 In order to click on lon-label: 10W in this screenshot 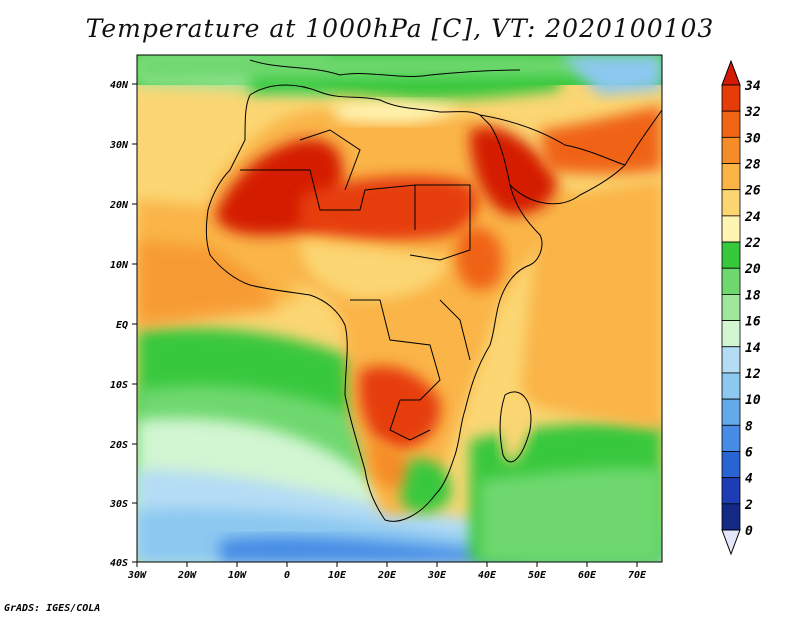, I will do `click(237, 575)`.